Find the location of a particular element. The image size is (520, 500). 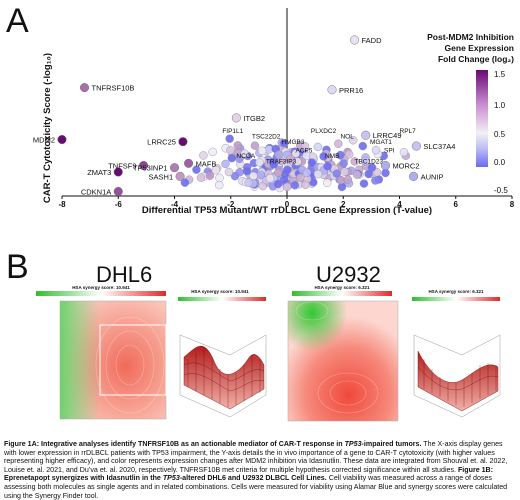

background-gene-label: ACP5 is located at coordinates (303, 151).